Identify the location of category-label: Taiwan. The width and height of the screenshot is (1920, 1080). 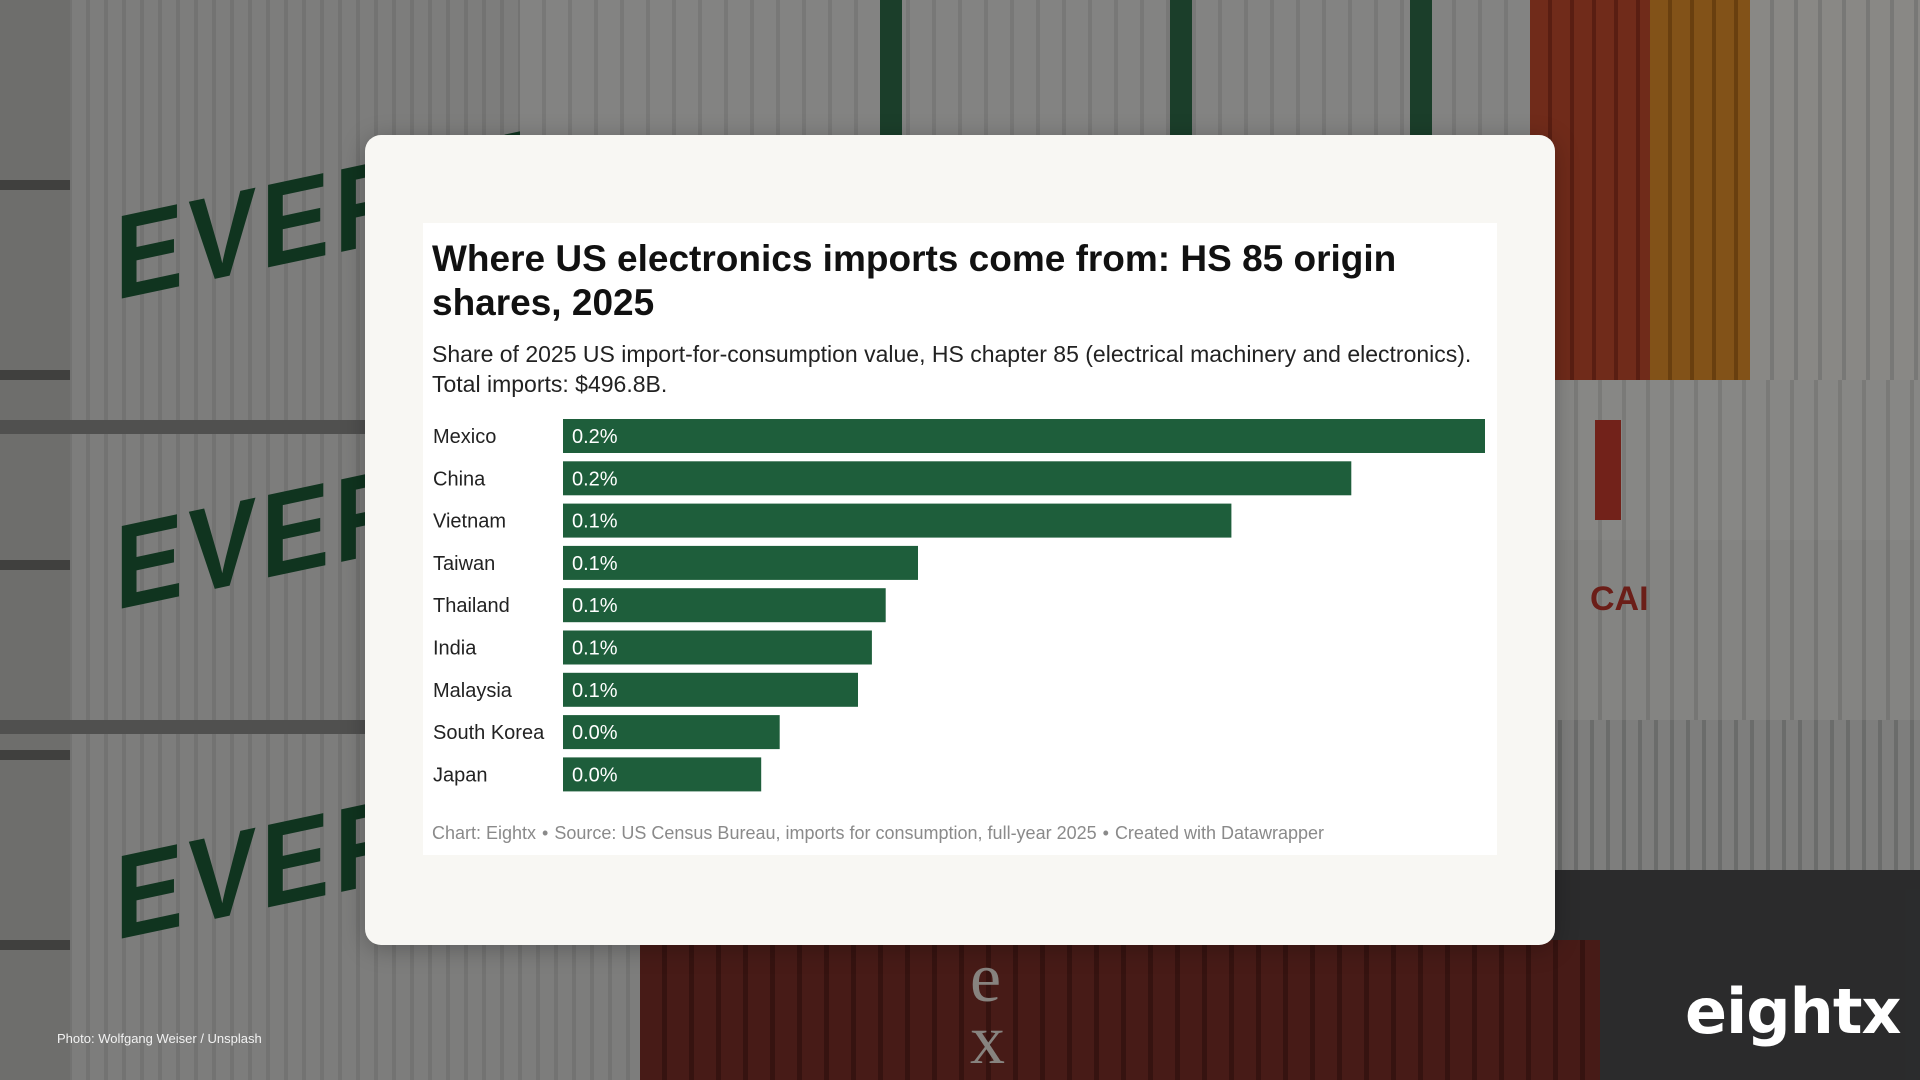
(464, 564).